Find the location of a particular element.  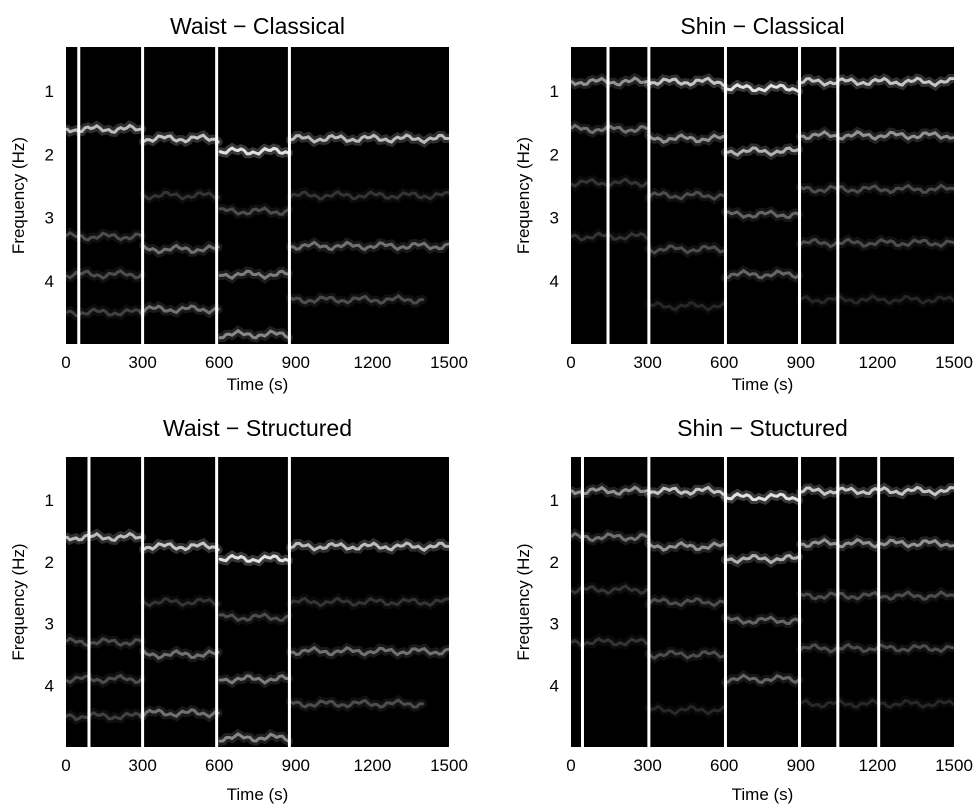

segment-boundaries is located at coordinates (730, 602).